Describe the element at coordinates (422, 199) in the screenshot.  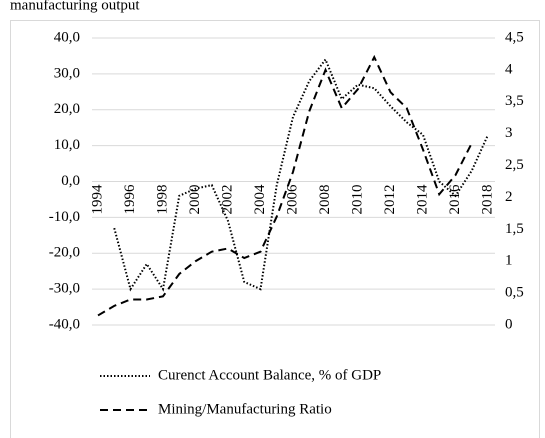
I see `x-tick-label: 2014` at that location.